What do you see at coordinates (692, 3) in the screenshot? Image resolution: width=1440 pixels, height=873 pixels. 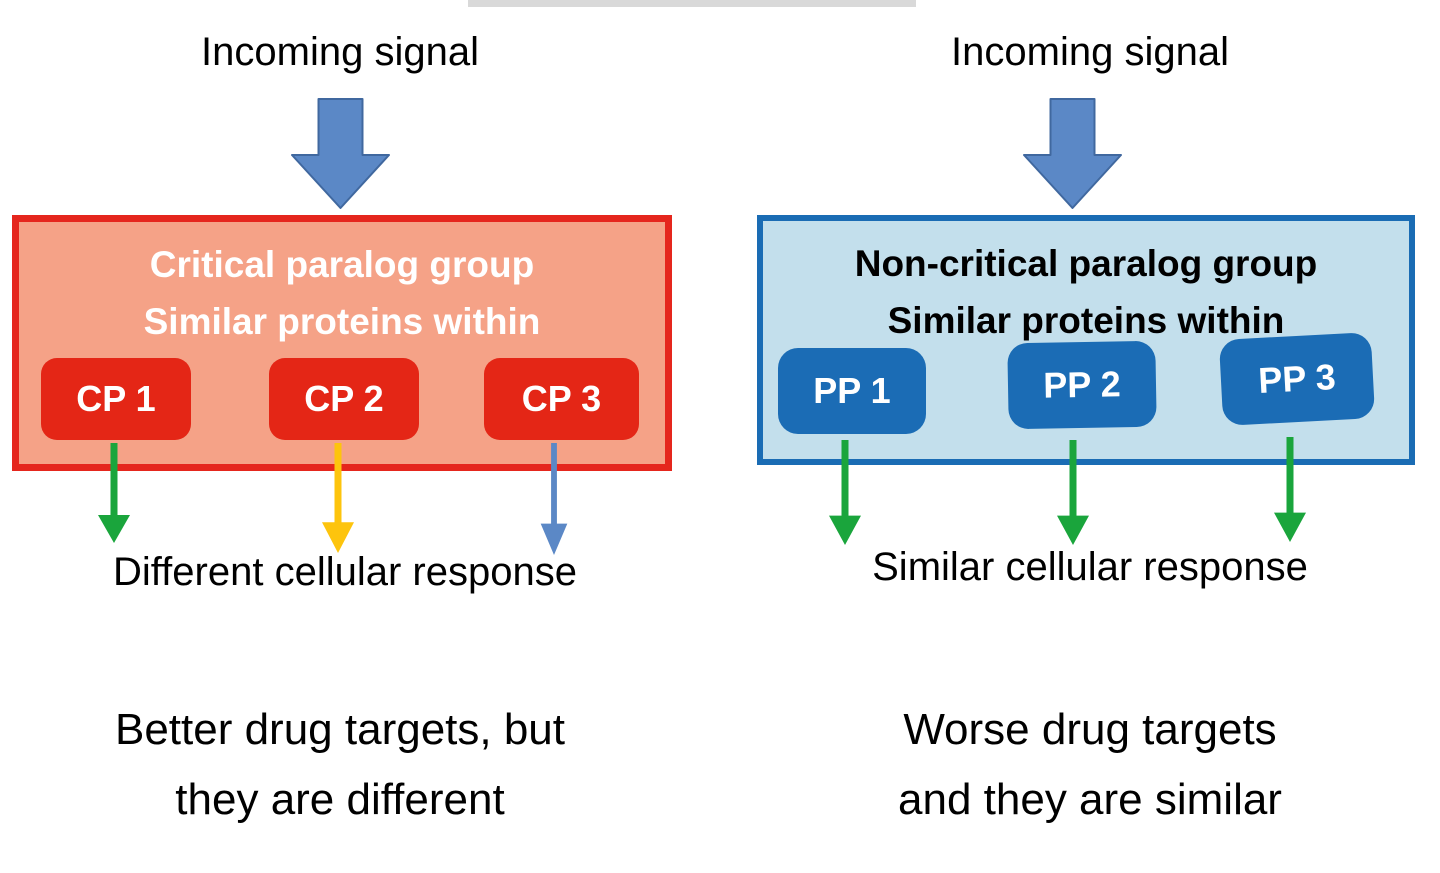 I see `top-divider-line` at bounding box center [692, 3].